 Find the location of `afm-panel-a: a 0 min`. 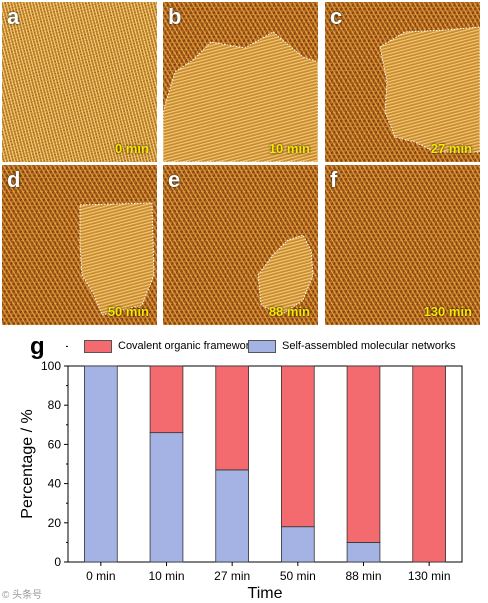

afm-panel-a: a 0 min is located at coordinates (79, 82).